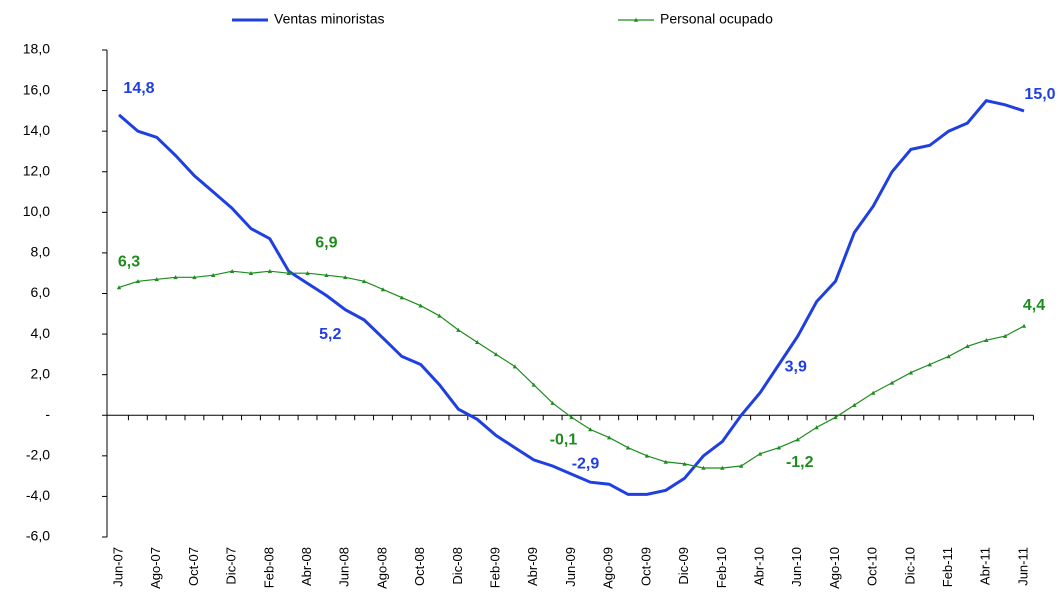 The image size is (1062, 603). What do you see at coordinates (330, 334) in the screenshot?
I see `data-label: 5,2` at bounding box center [330, 334].